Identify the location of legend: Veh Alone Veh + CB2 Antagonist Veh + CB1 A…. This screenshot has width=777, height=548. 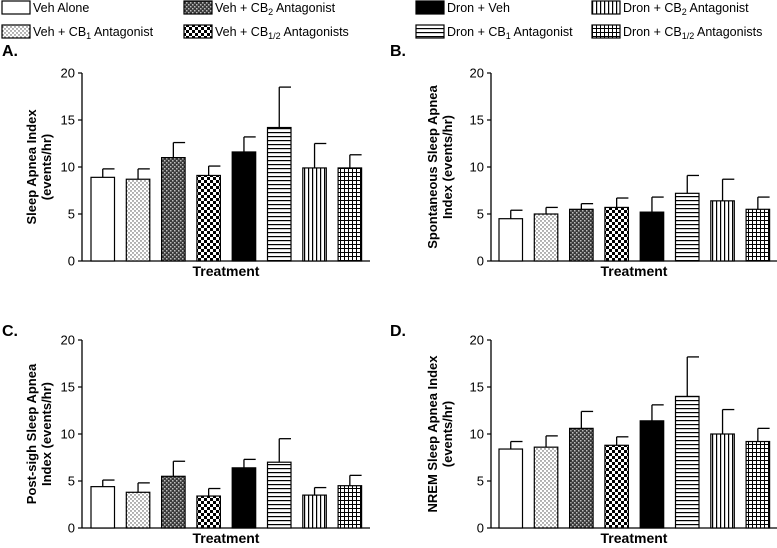
(381, 20).